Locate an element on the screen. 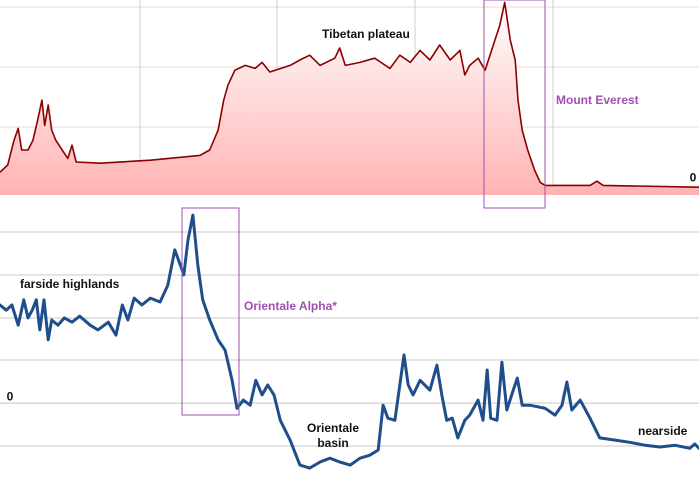 The height and width of the screenshot is (487, 699). annotation: Orientale Alpha* is located at coordinates (290, 306).